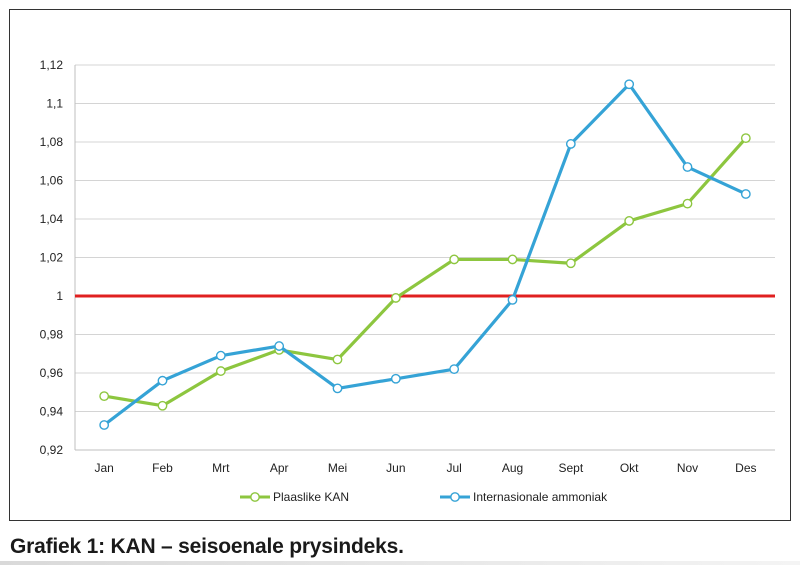  Describe the element at coordinates (745, 468) in the screenshot. I see `x-tick-label: Des` at that location.